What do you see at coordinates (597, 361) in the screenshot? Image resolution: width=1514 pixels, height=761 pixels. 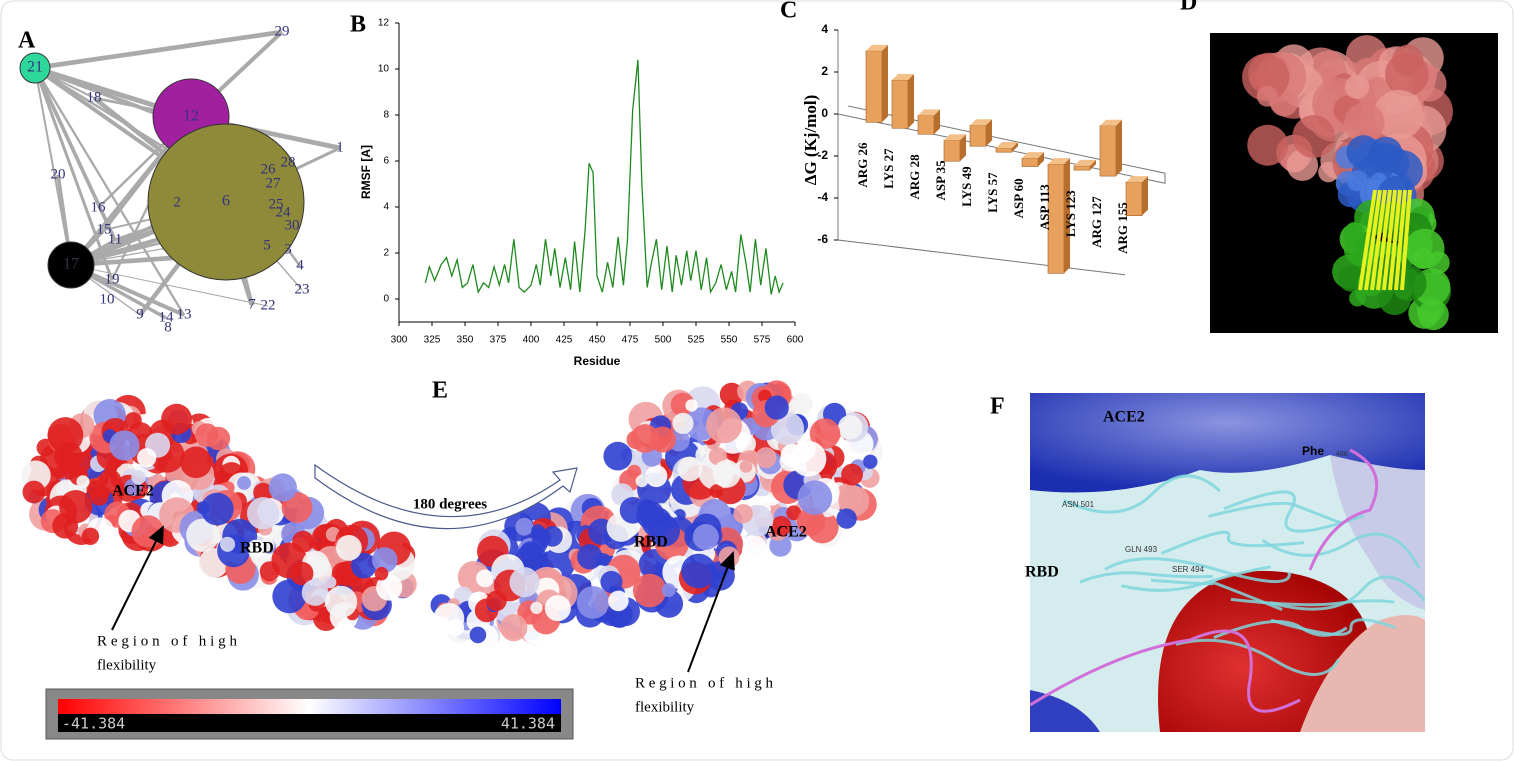 I see `x-axis-label: Residue` at bounding box center [597, 361].